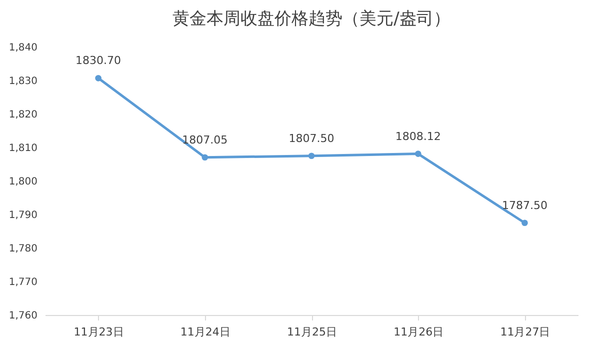 The height and width of the screenshot is (359, 600). Describe the element at coordinates (23, 282) in the screenshot. I see `y-tick-label: 1,770` at that location.